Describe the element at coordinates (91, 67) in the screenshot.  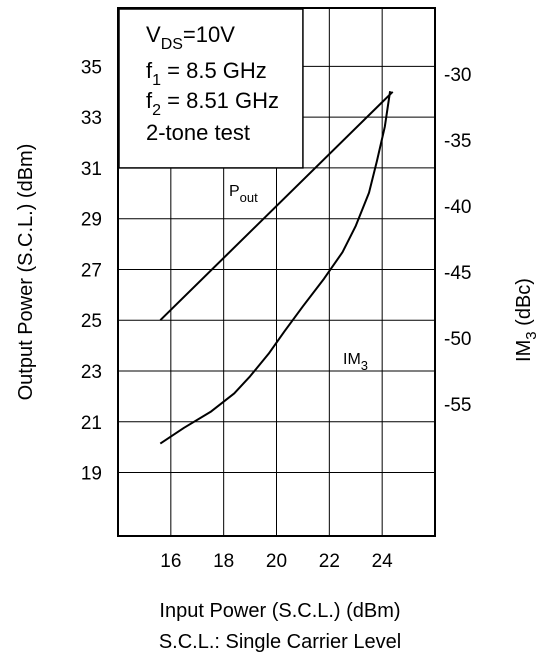
I see `y-left-tick-label: 35` at that location.